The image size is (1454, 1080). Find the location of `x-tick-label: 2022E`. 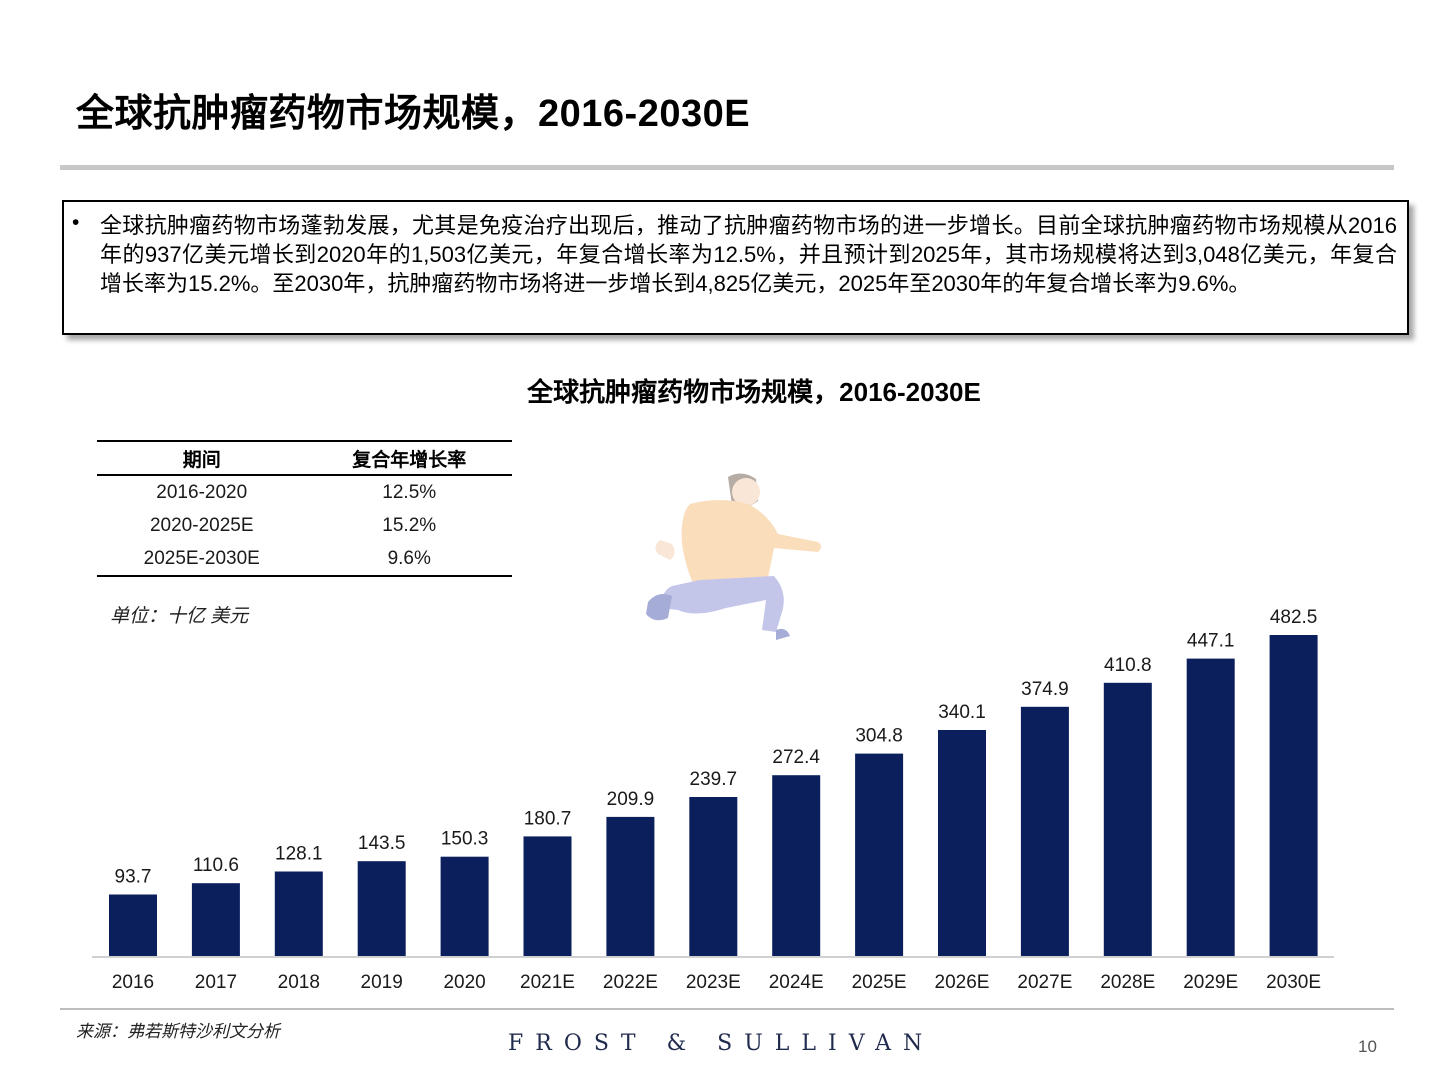

x-tick-label: 2022E is located at coordinates (630, 982).